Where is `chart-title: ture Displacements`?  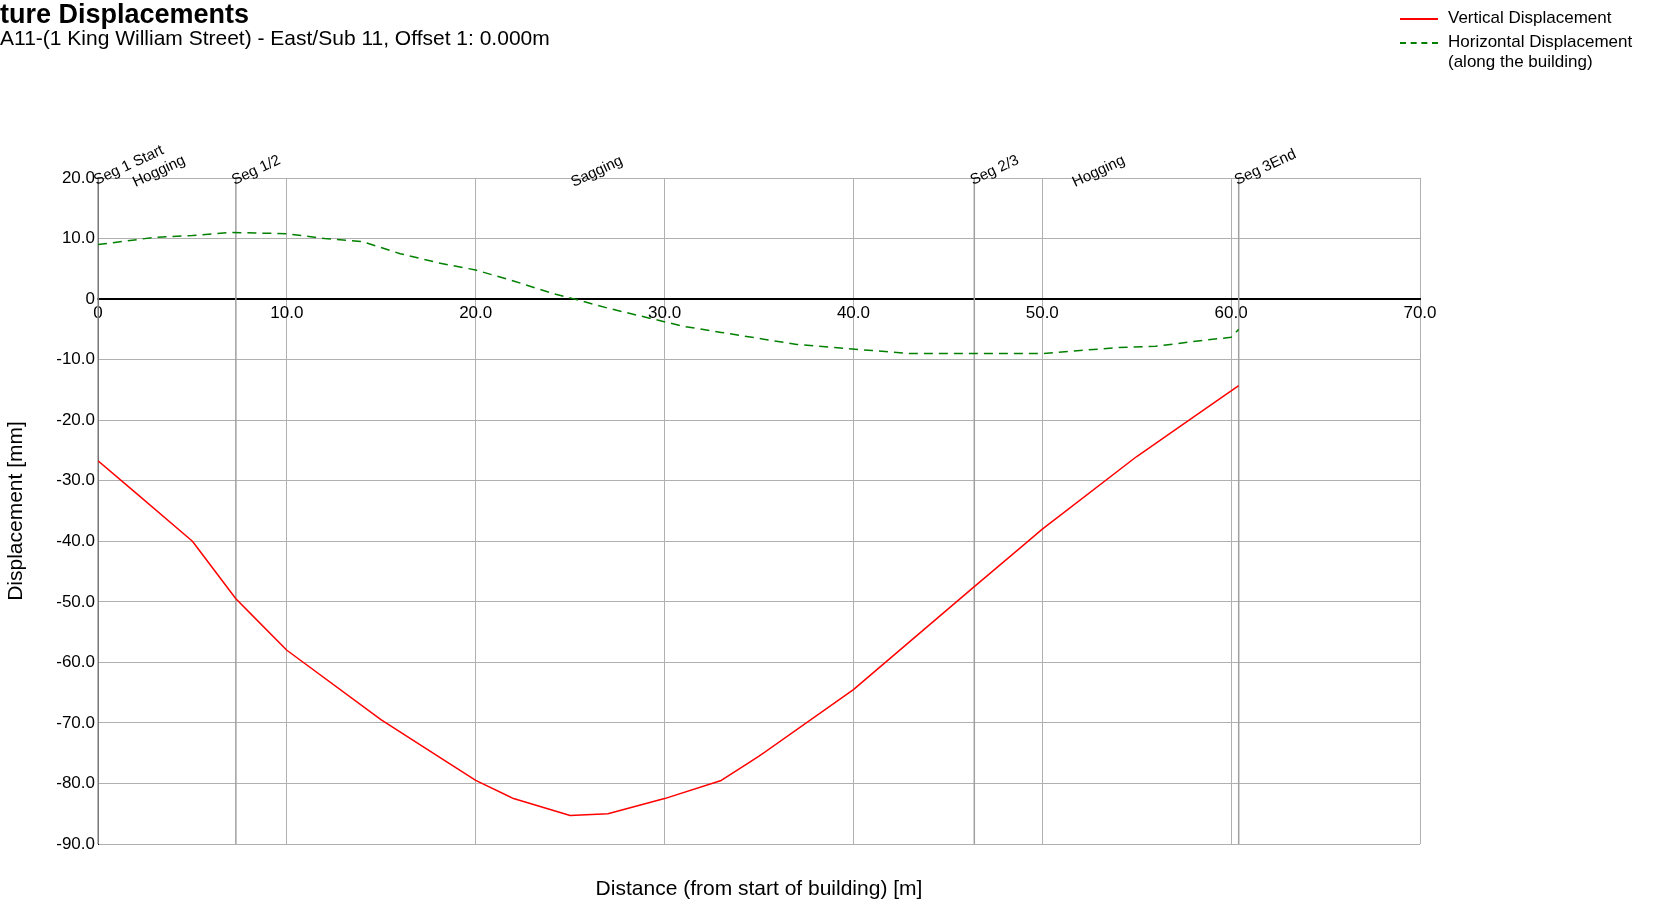
chart-title: ture Displacements is located at coordinates (125, 15).